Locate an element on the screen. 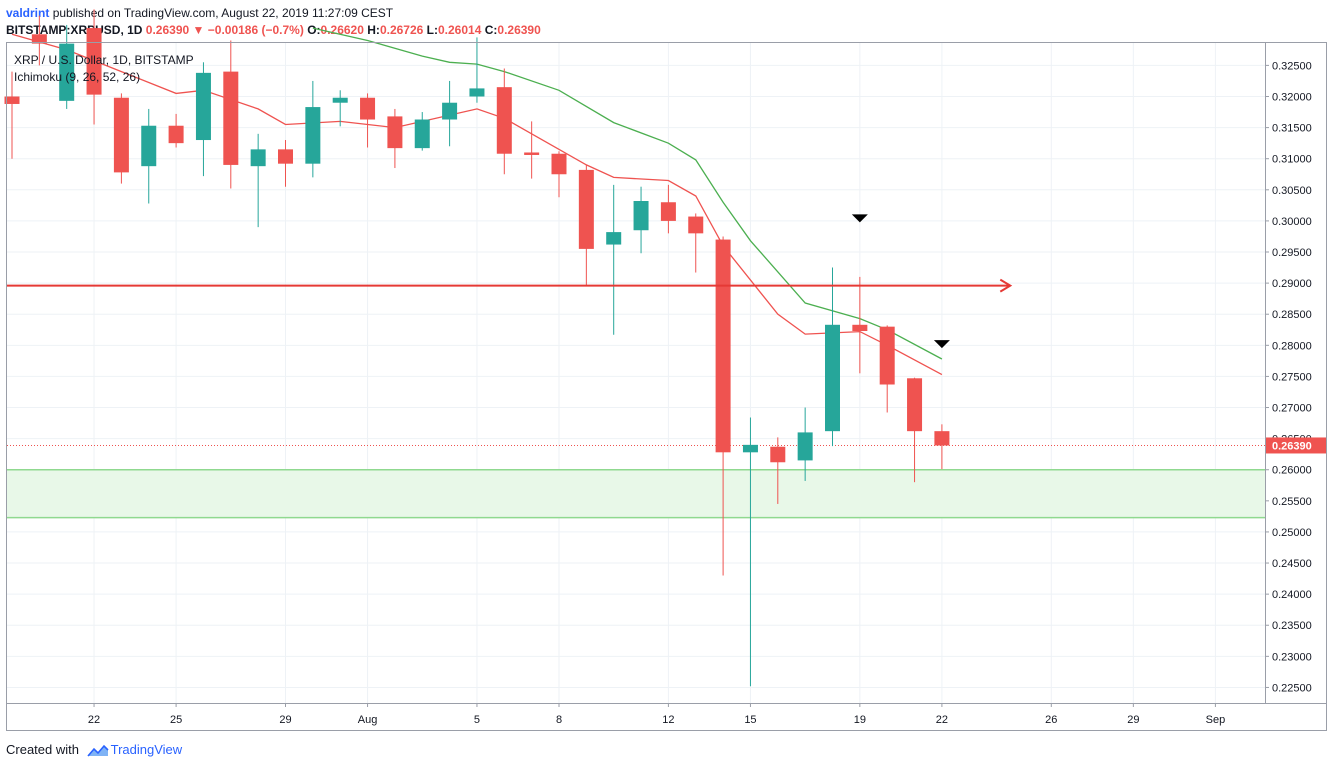 Image resolution: width=1332 pixels, height=768 pixels. x-tick-label: 25 is located at coordinates (176, 720).